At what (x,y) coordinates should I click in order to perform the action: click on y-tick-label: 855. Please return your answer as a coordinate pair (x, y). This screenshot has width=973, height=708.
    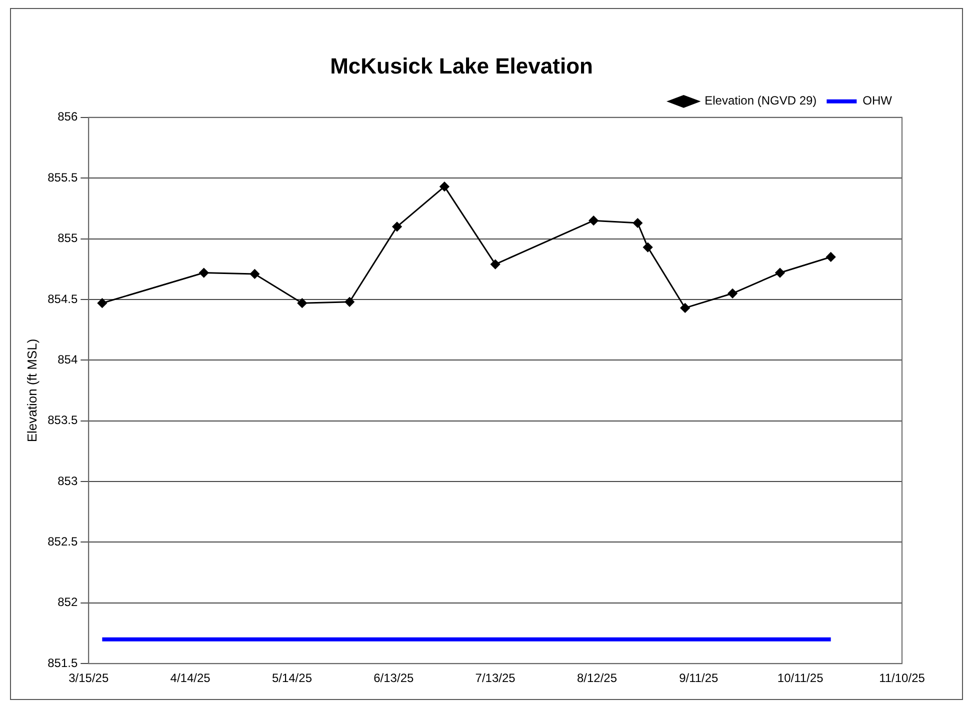
    Looking at the image, I should click on (68, 238).